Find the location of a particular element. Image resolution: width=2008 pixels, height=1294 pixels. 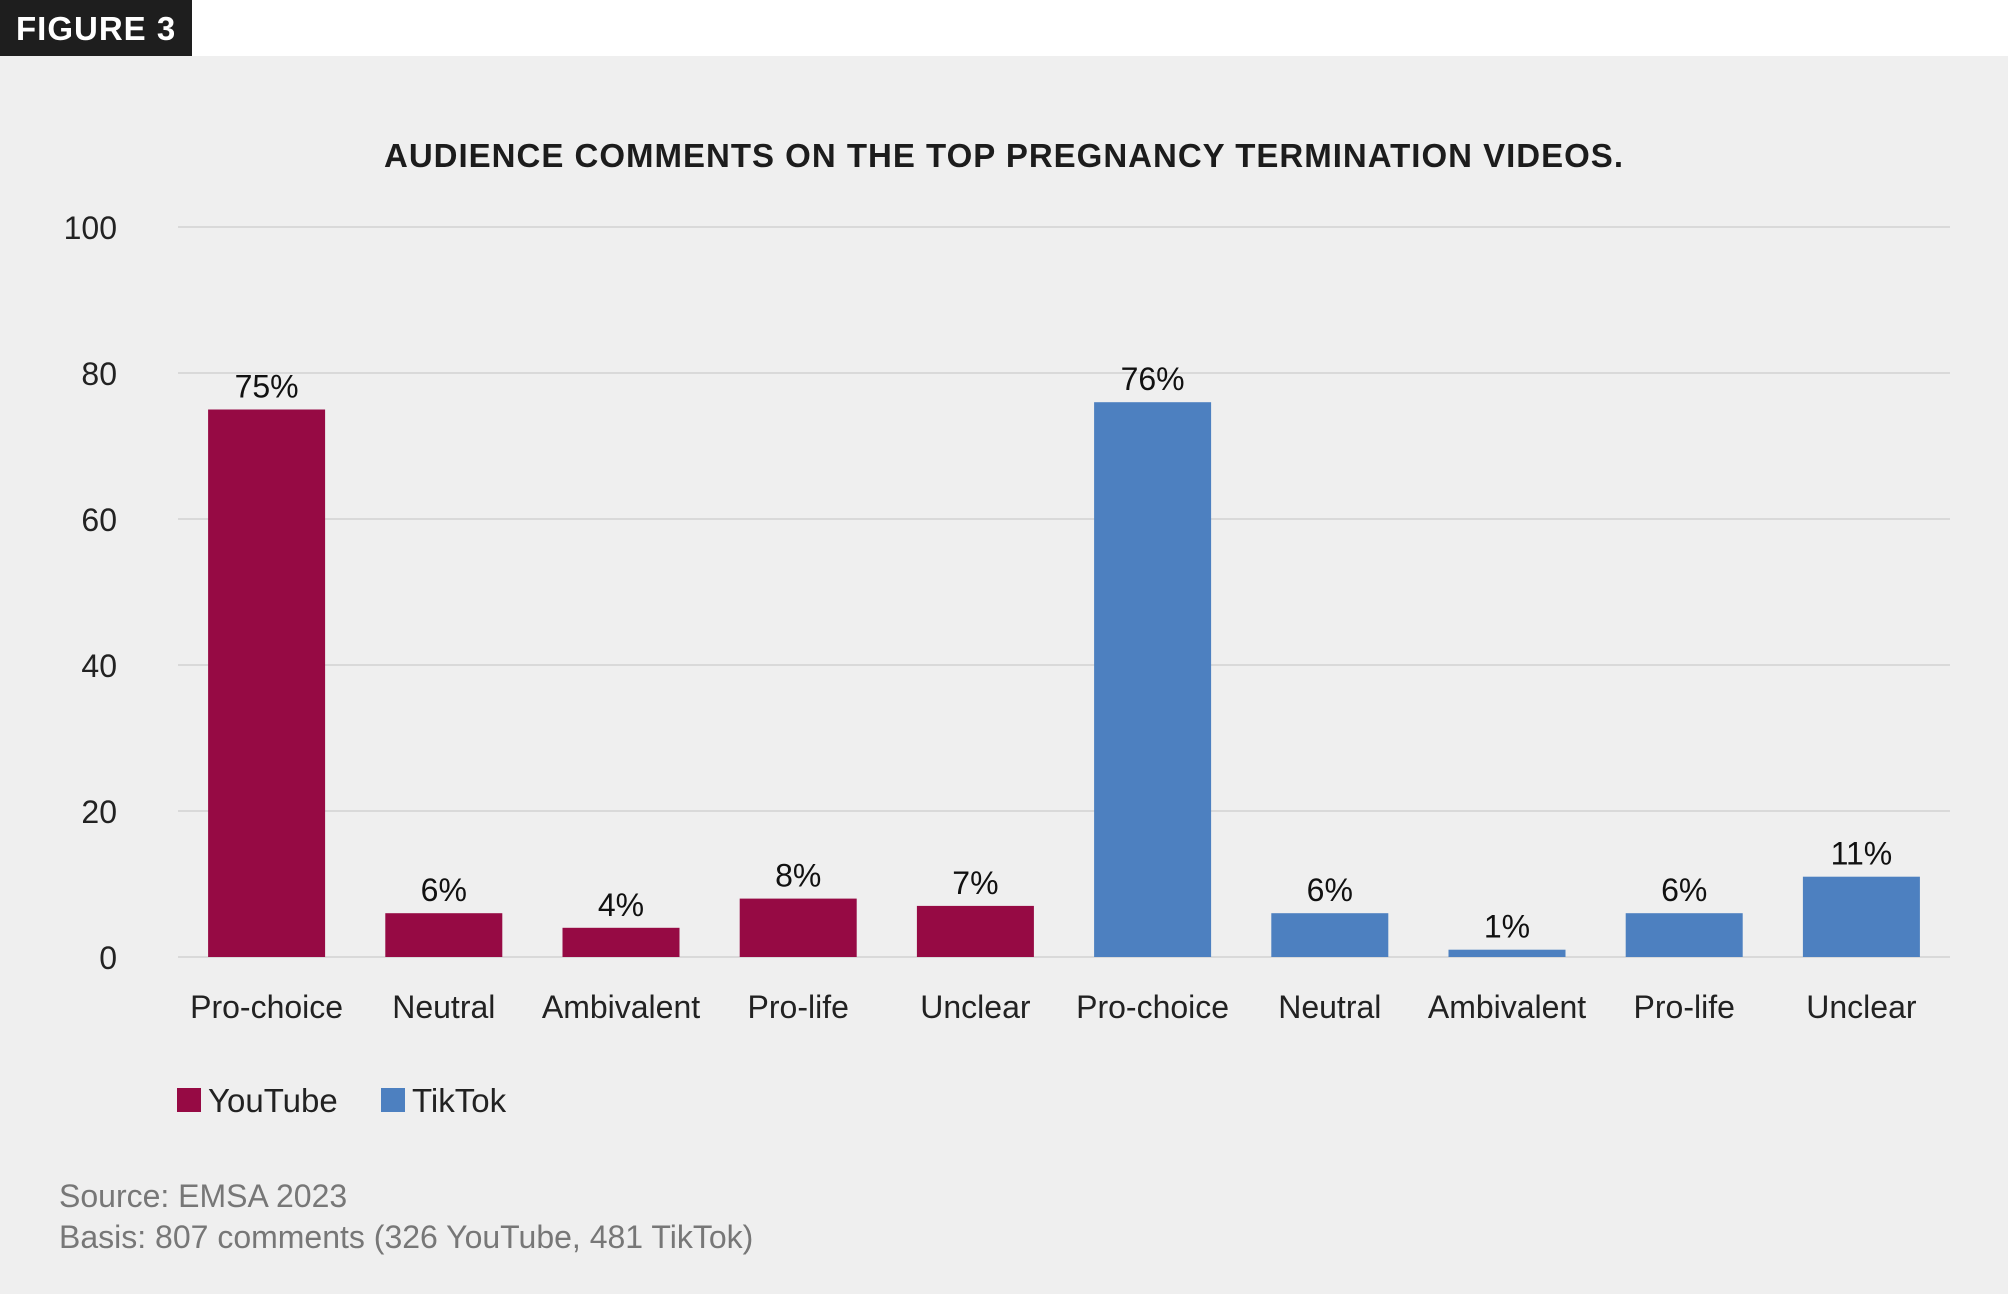

figure-label: FIGURE 3 is located at coordinates (96, 28).